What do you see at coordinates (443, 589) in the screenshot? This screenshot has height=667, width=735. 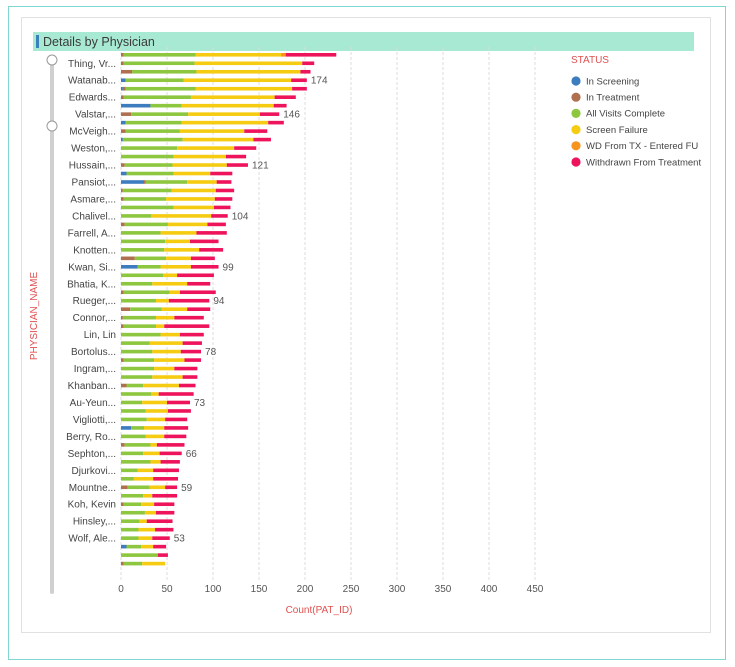 I see `x-tick-label: 350` at bounding box center [443, 589].